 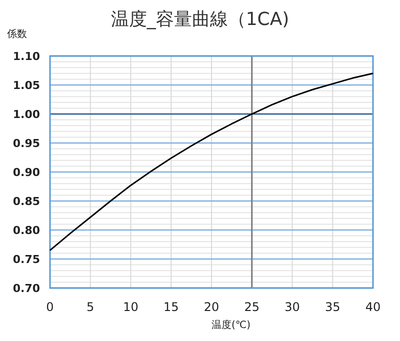 I want to click on x-tick-label: 15, so click(x=171, y=307).